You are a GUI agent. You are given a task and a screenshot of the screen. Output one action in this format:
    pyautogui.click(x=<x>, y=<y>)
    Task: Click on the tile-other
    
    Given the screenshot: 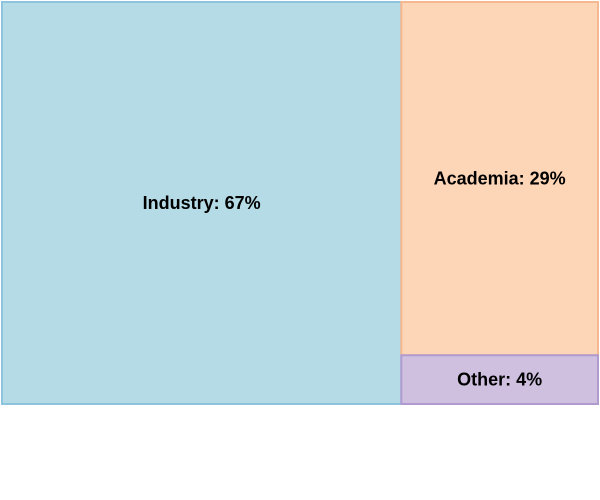 What is the action you would take?
    pyautogui.click(x=499, y=380)
    